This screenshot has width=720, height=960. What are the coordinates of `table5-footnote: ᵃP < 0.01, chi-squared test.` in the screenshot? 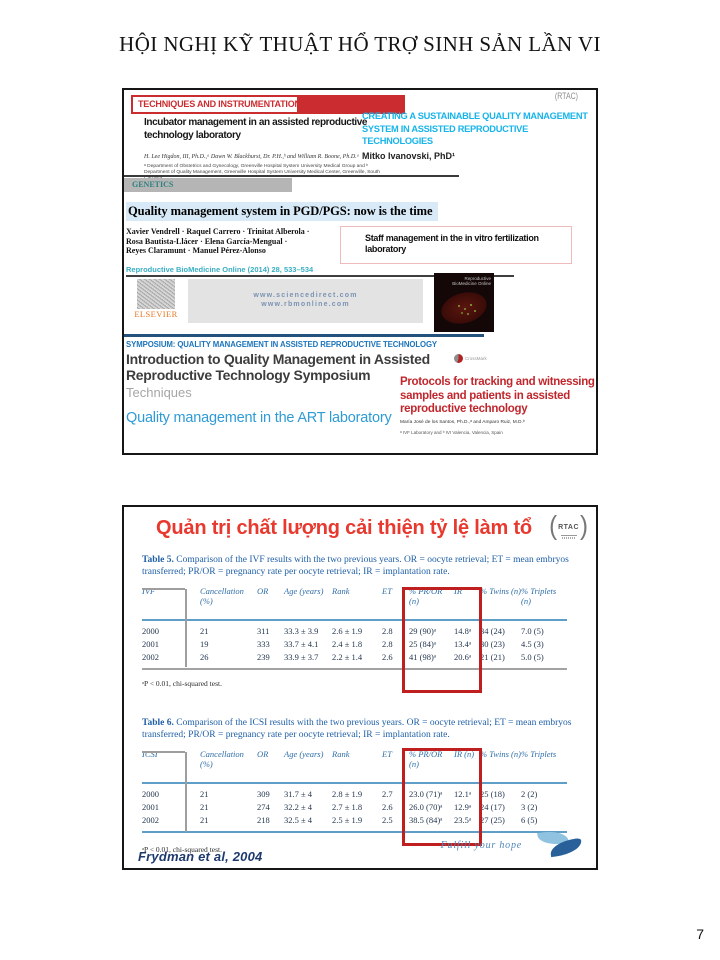 It's located at (182, 683).